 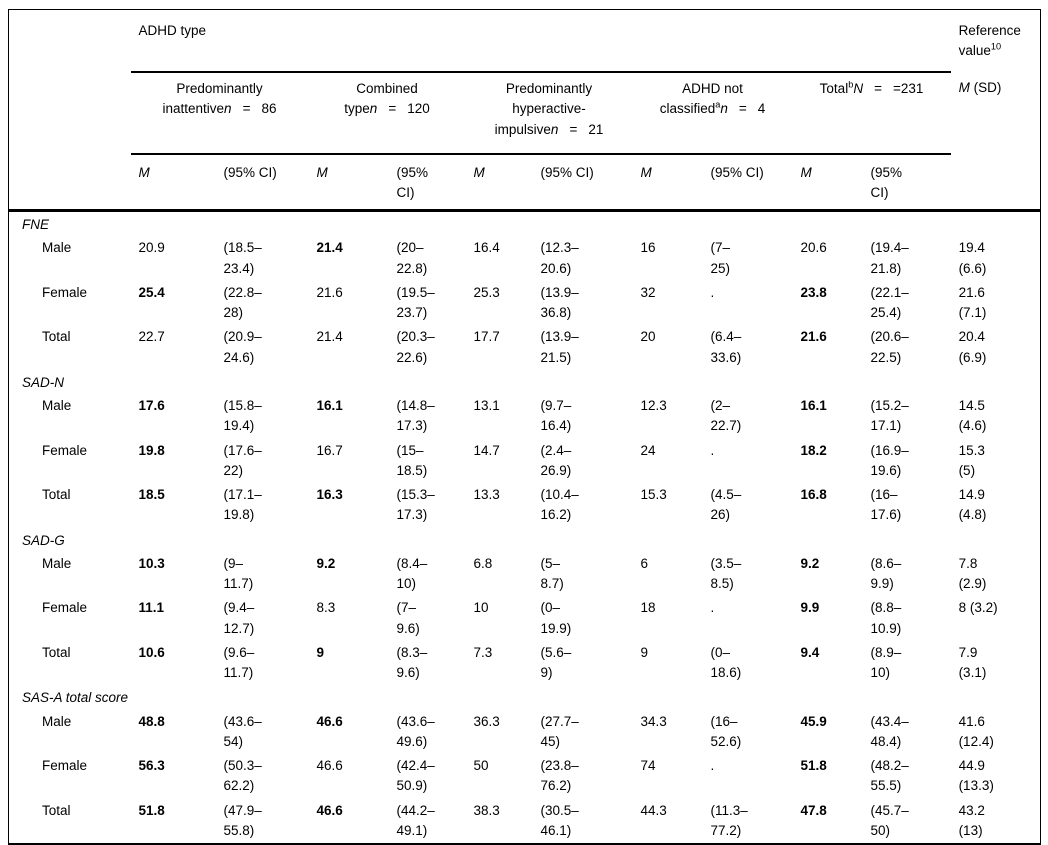 What do you see at coordinates (889, 731) in the screenshot?
I see `ci-value: (43.4– 48.4)` at bounding box center [889, 731].